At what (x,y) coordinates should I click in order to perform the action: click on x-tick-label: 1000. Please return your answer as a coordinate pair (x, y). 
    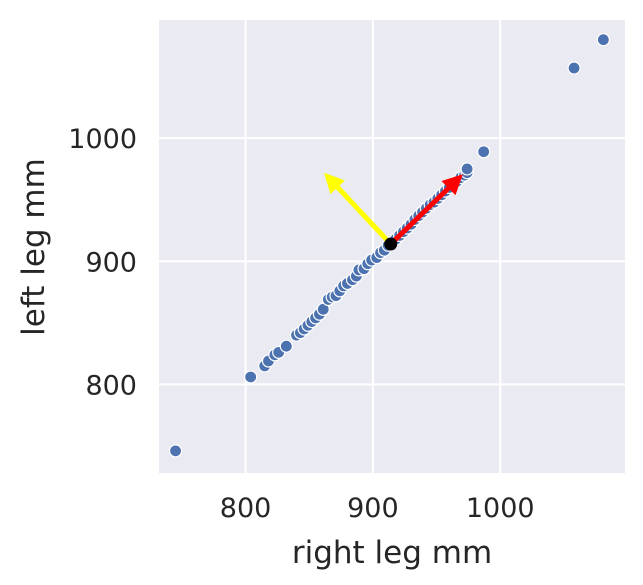
    Looking at the image, I should click on (500, 508).